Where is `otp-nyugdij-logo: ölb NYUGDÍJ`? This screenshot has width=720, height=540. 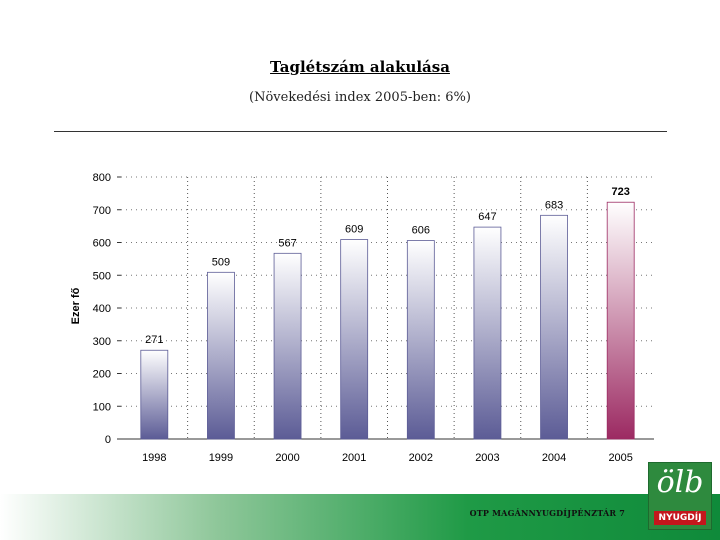
otp-nyugdij-logo: ölb NYUGDÍJ is located at coordinates (680, 496).